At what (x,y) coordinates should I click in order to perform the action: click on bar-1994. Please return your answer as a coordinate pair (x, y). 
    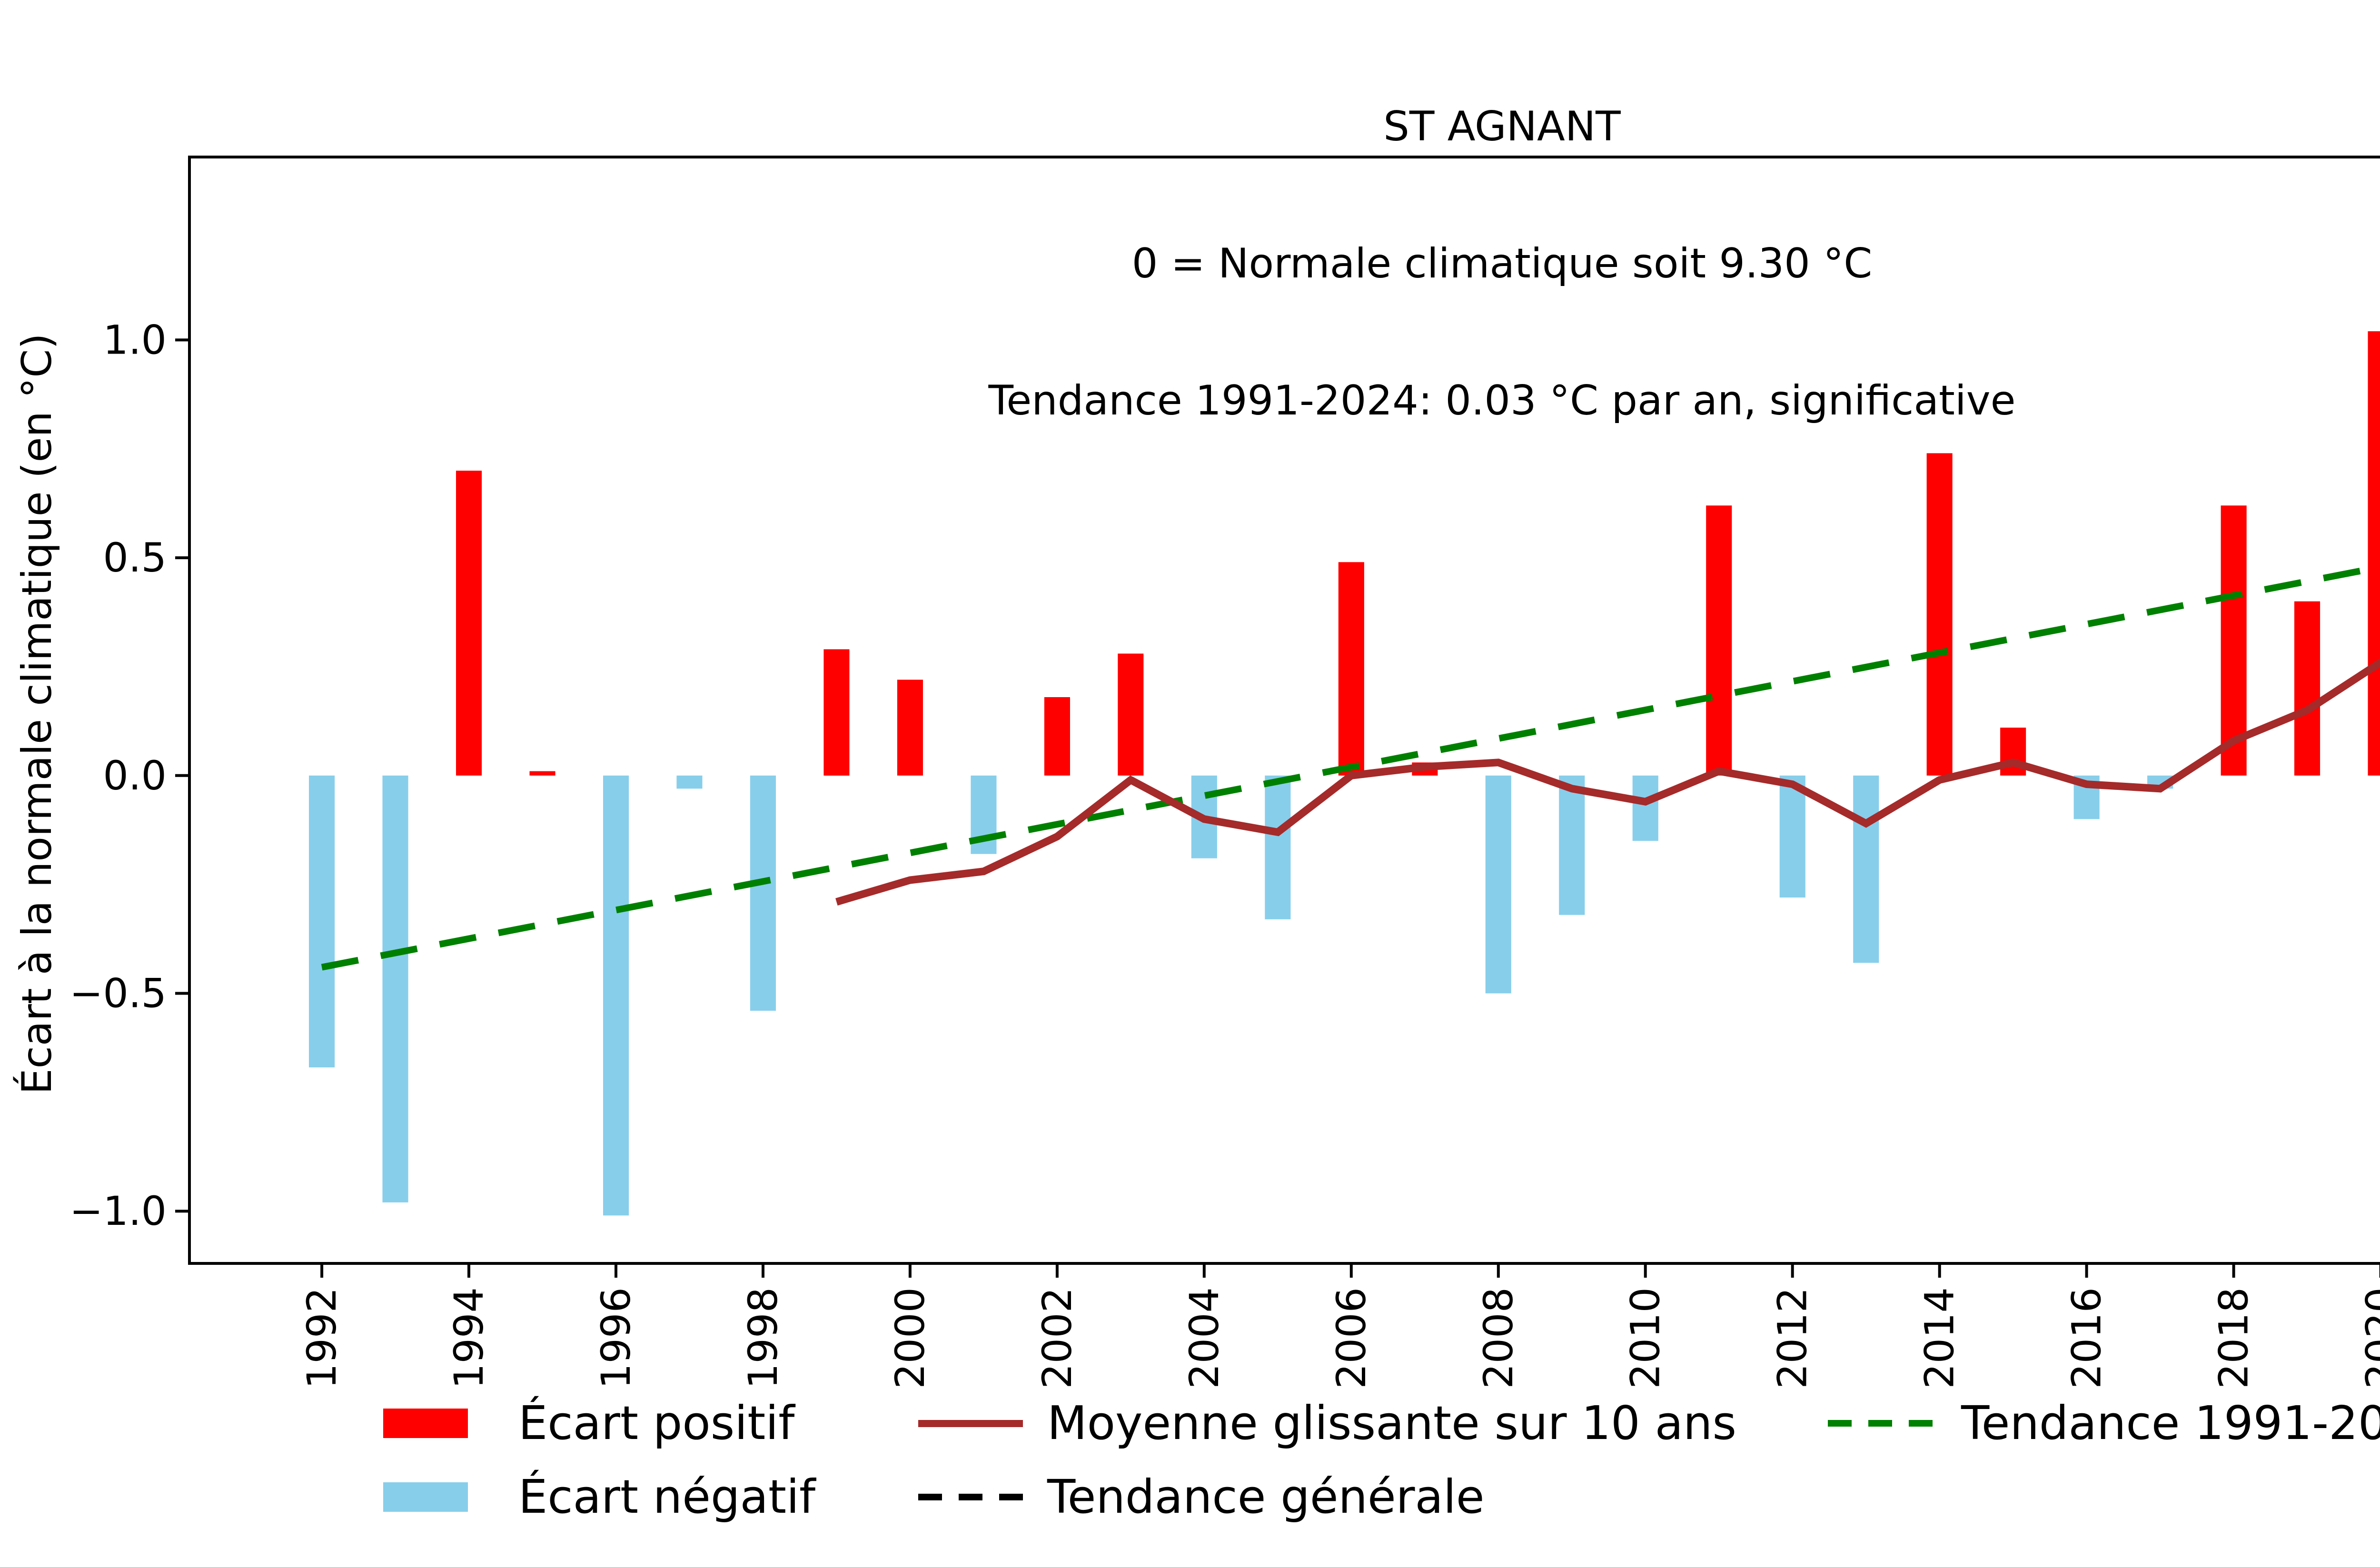
    Looking at the image, I should click on (469, 623).